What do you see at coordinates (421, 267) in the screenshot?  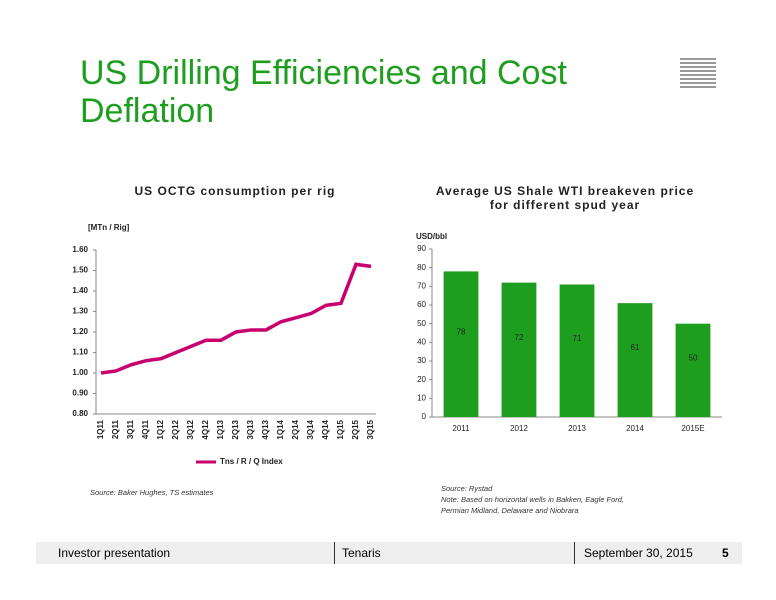 I see `y-tick-label: 80` at bounding box center [421, 267].